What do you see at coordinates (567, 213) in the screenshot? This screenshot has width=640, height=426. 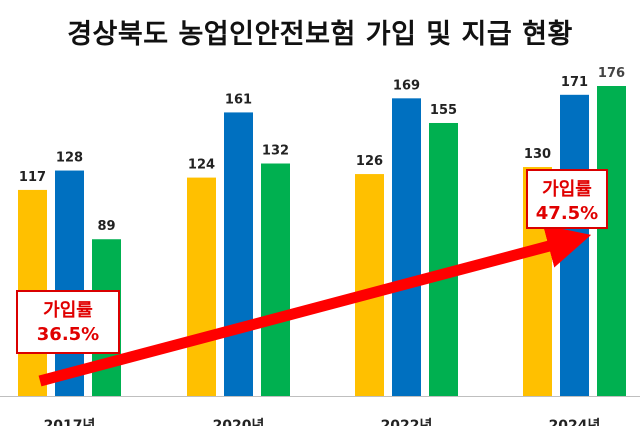 I see `callout-value: 47.5%` at bounding box center [567, 213].